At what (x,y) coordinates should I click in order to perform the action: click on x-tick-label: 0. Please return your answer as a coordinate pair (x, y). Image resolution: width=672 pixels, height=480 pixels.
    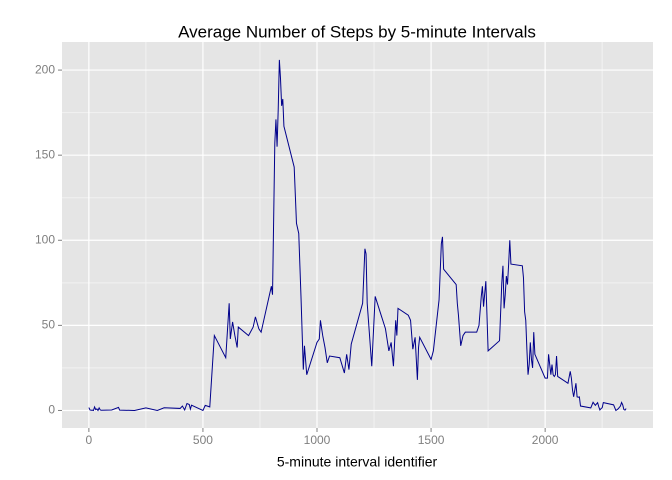
    Looking at the image, I should click on (89, 440).